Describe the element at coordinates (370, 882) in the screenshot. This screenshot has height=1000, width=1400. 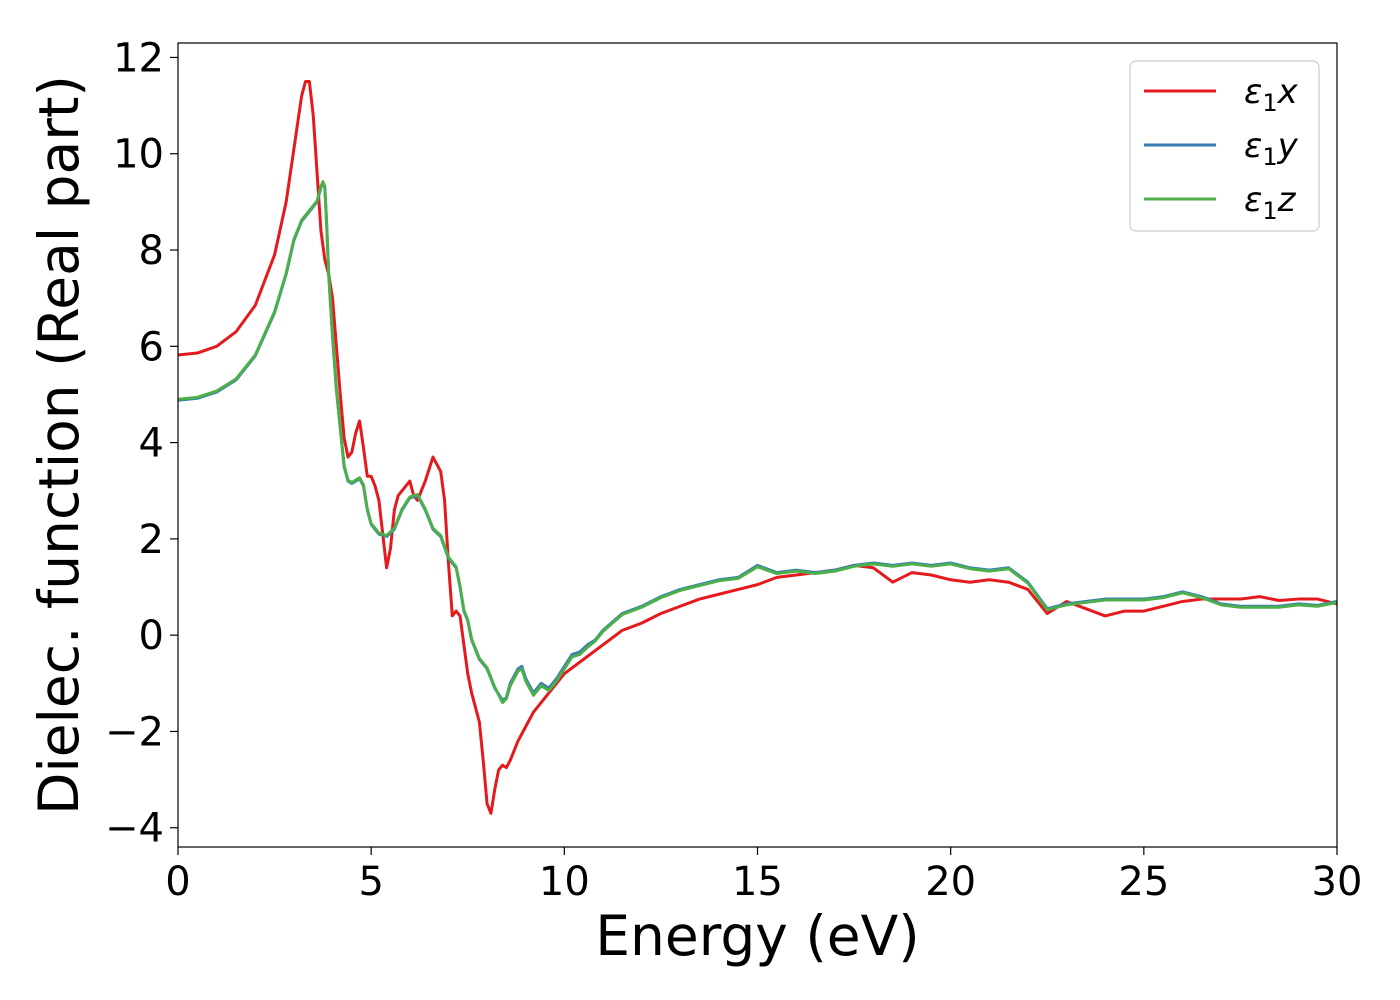
I see `x-tick-label: 5` at that location.